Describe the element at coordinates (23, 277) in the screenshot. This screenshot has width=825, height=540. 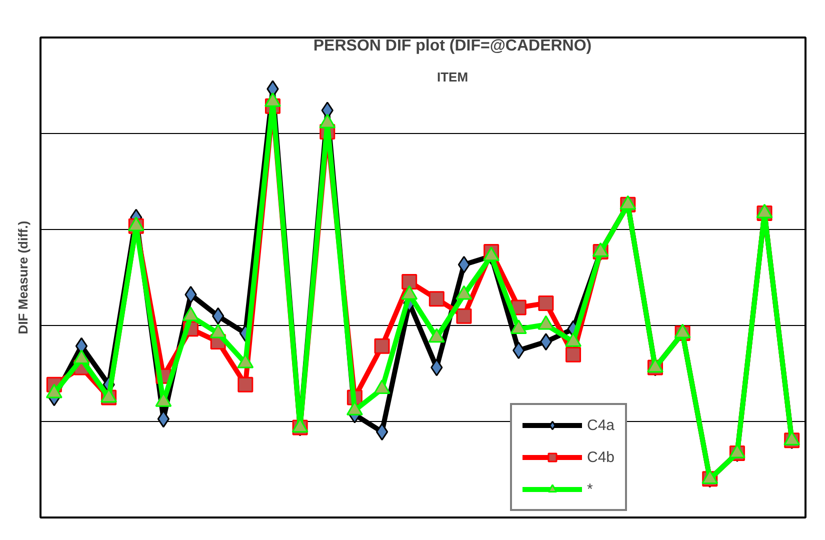
I see `y-axis-title: DIF Measure (diff.)` at that location.